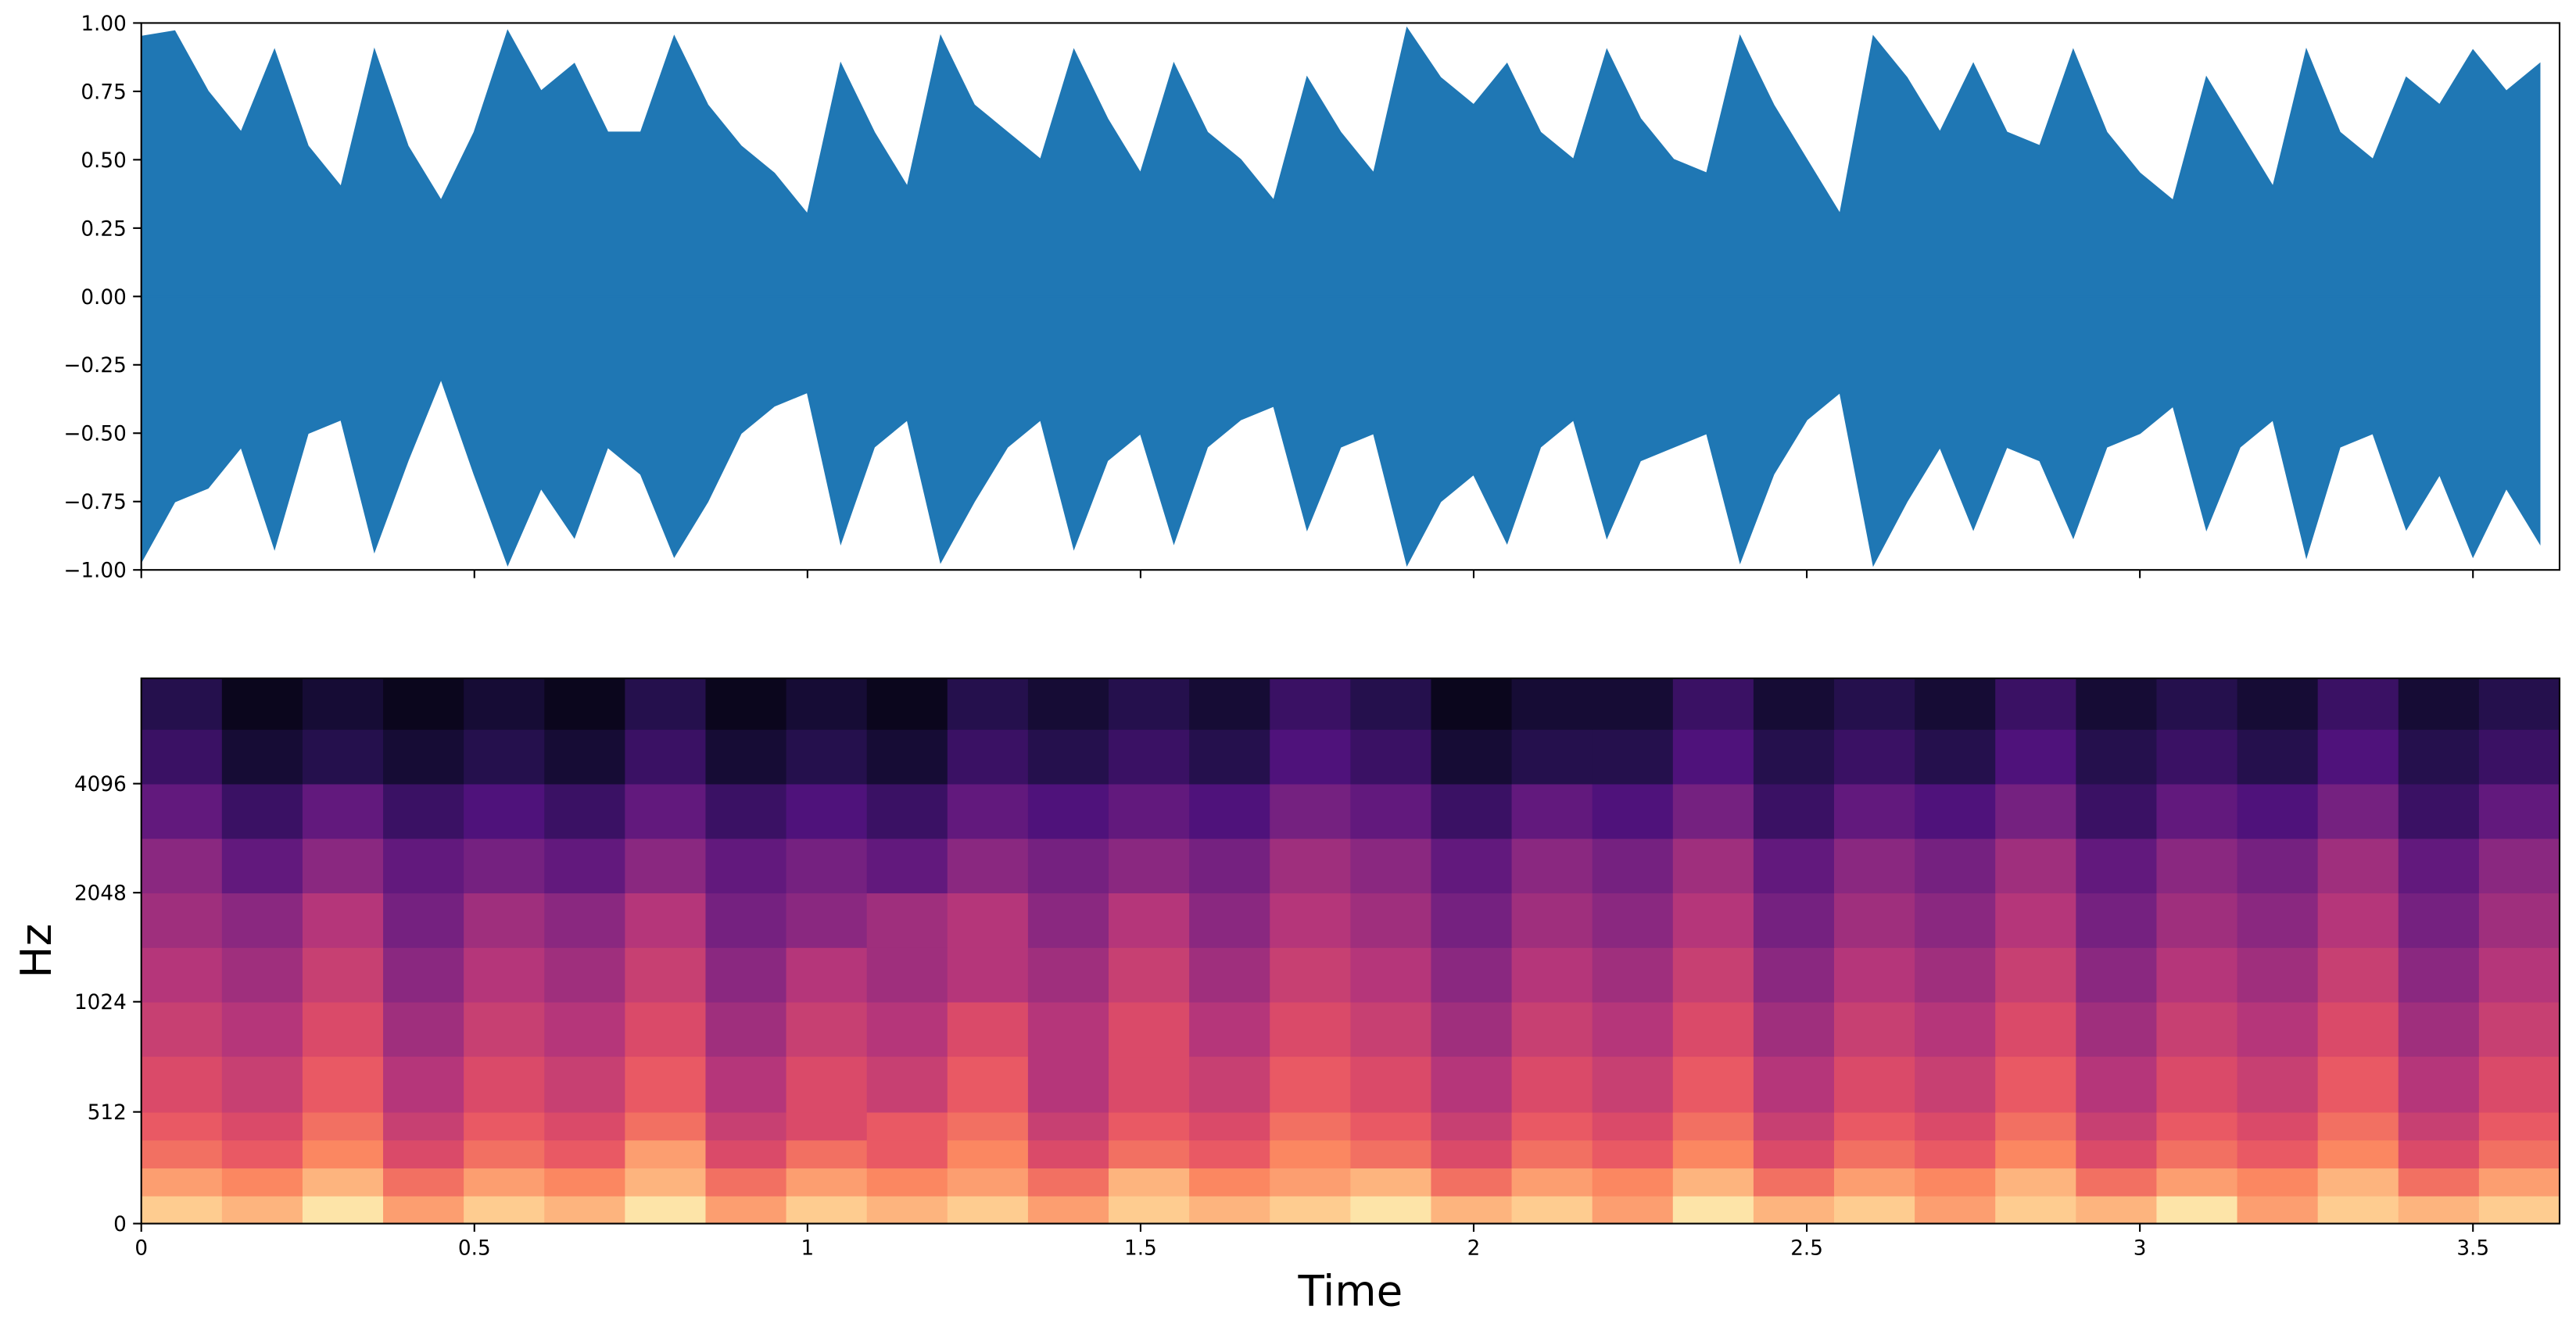 The image size is (2576, 1331). Describe the element at coordinates (94, 365) in the screenshot. I see `y-tick-label: −0.25` at that location.